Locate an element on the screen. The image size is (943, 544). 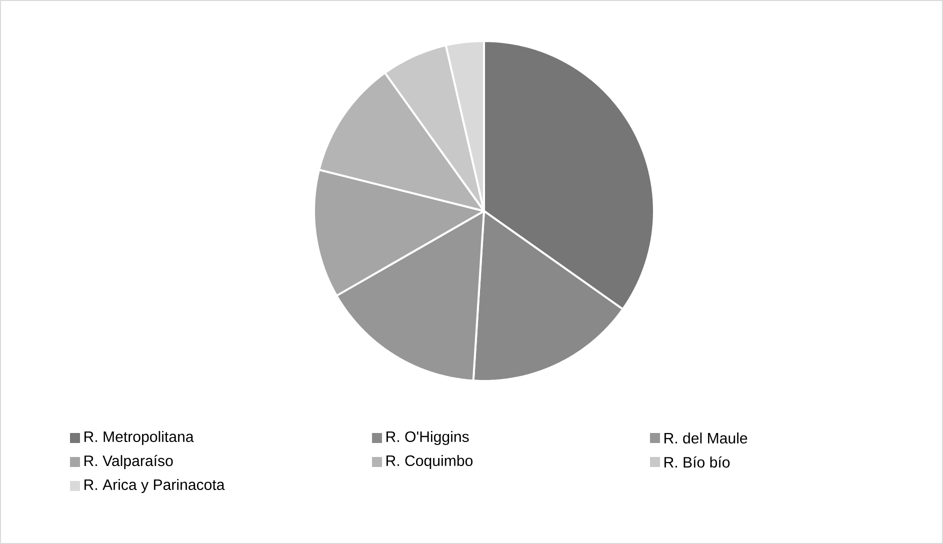
legend-label: R. Bío bío is located at coordinates (697, 462).